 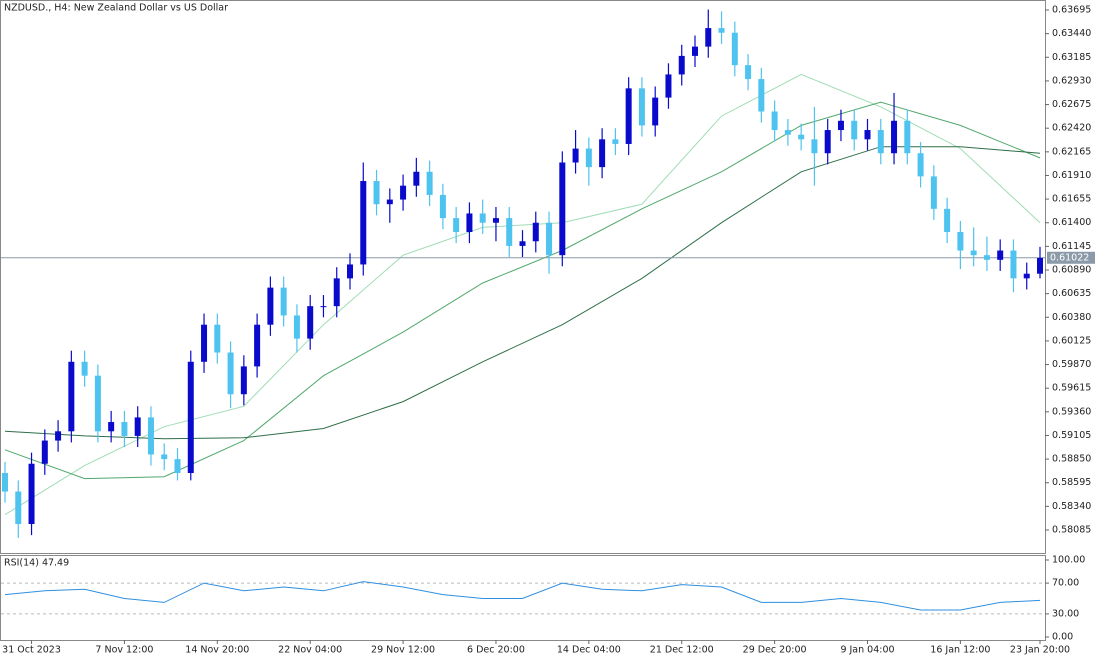 What do you see at coordinates (682, 650) in the screenshot?
I see `x-tick-label: 21 Dec 12:00` at bounding box center [682, 650].